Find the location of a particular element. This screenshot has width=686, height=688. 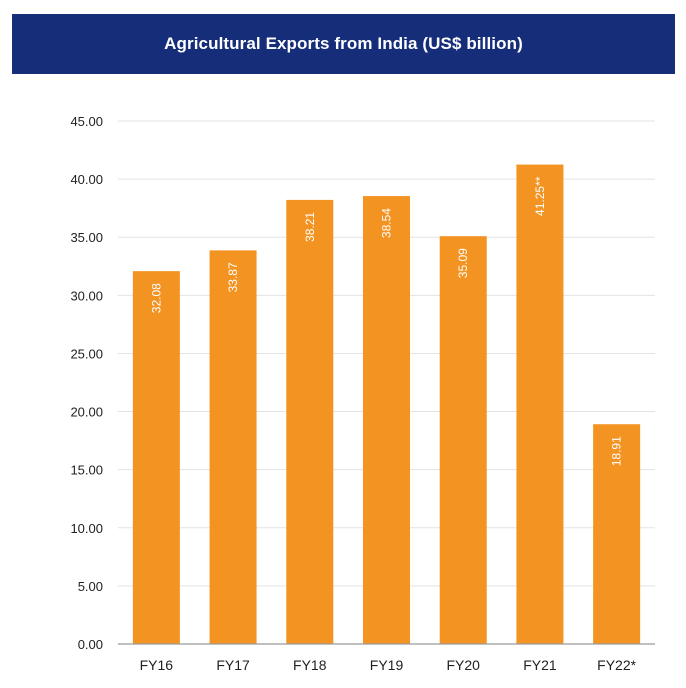

y-tick-label: 20.00 is located at coordinates (86, 412).